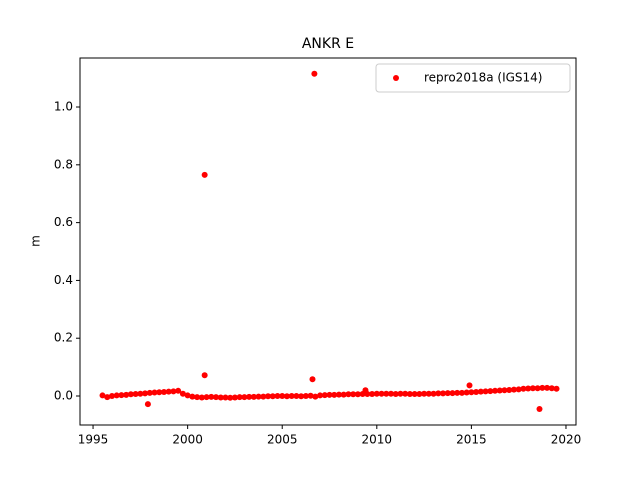 The height and width of the screenshot is (484, 640). I want to click on legend-box, so click(473, 78).